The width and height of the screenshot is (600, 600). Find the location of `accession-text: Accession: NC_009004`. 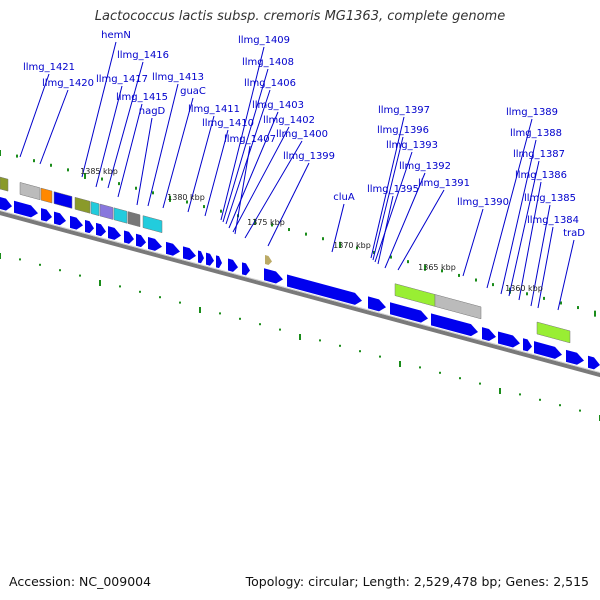

accession-text: Accession: NC_009004 is located at coordinates (80, 581).